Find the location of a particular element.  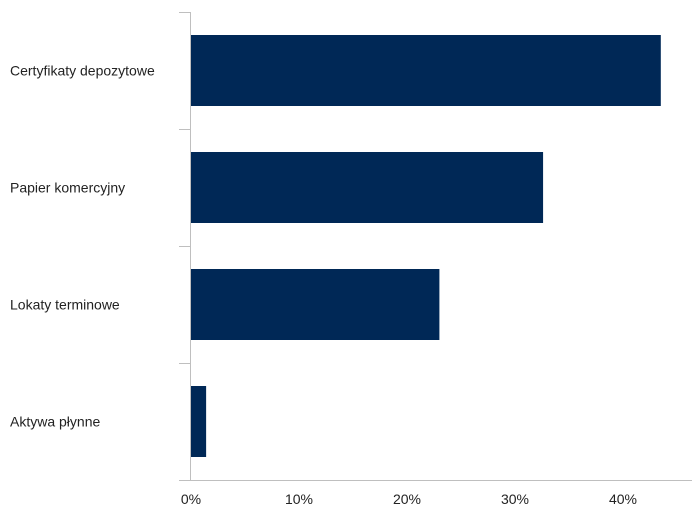

x-tick-label: 30% is located at coordinates (515, 499).